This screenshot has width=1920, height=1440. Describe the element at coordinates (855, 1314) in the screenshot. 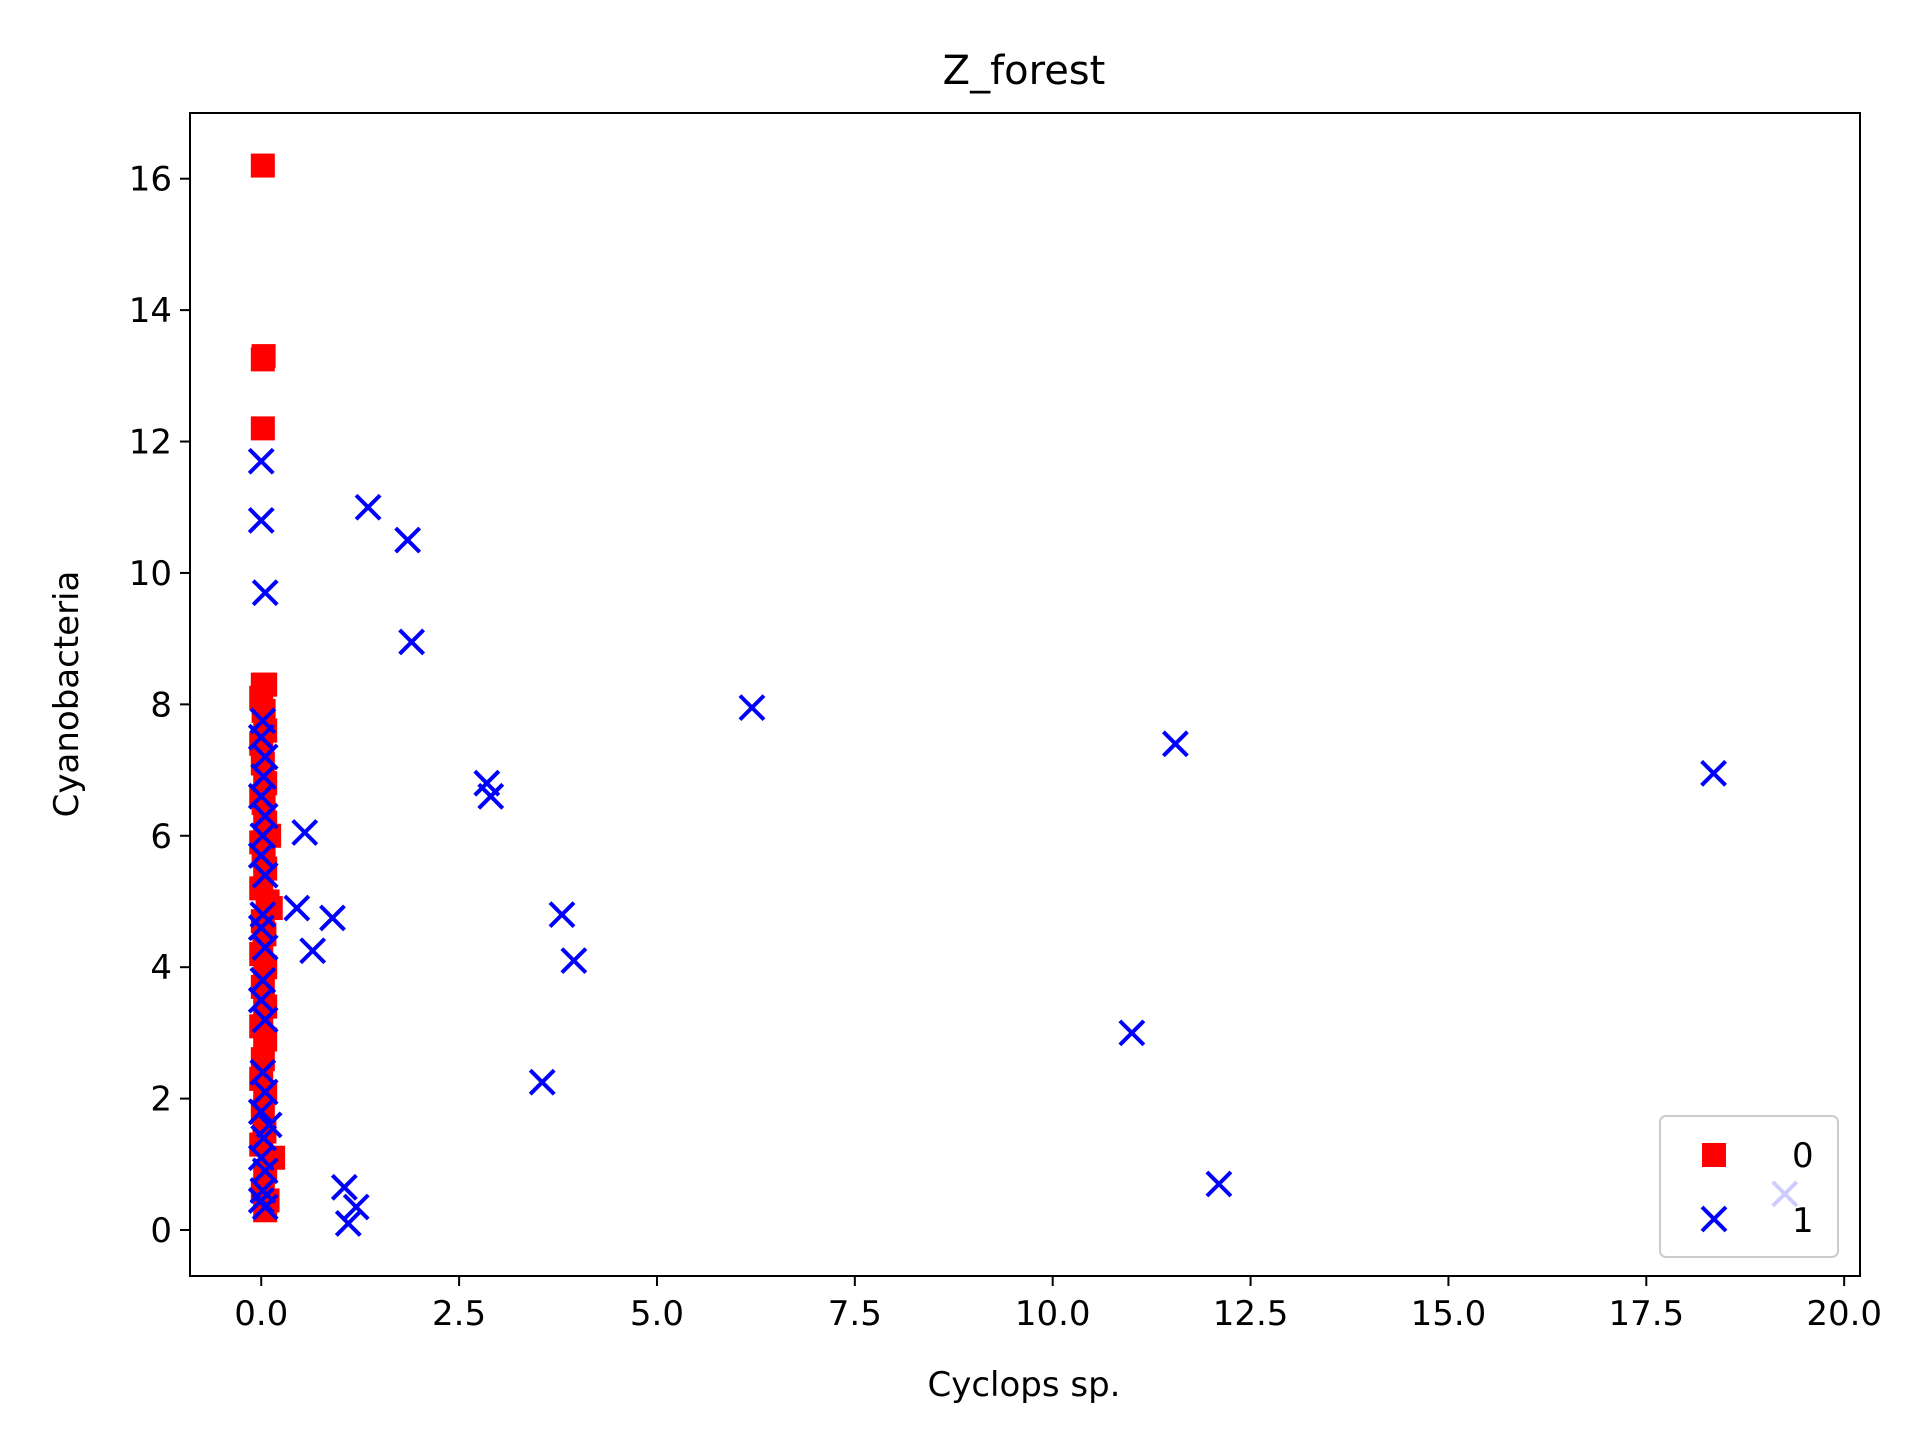

I see `x-tick-label: 7.5` at that location.